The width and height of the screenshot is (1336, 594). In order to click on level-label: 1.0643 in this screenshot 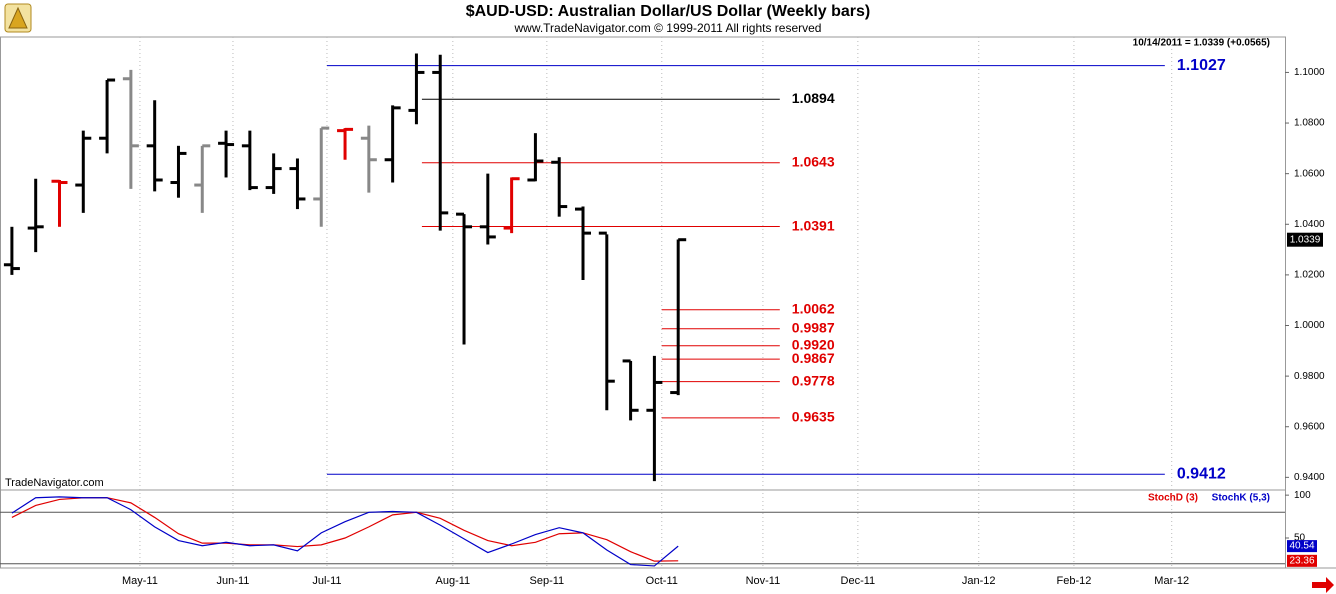, I will do `click(813, 161)`.